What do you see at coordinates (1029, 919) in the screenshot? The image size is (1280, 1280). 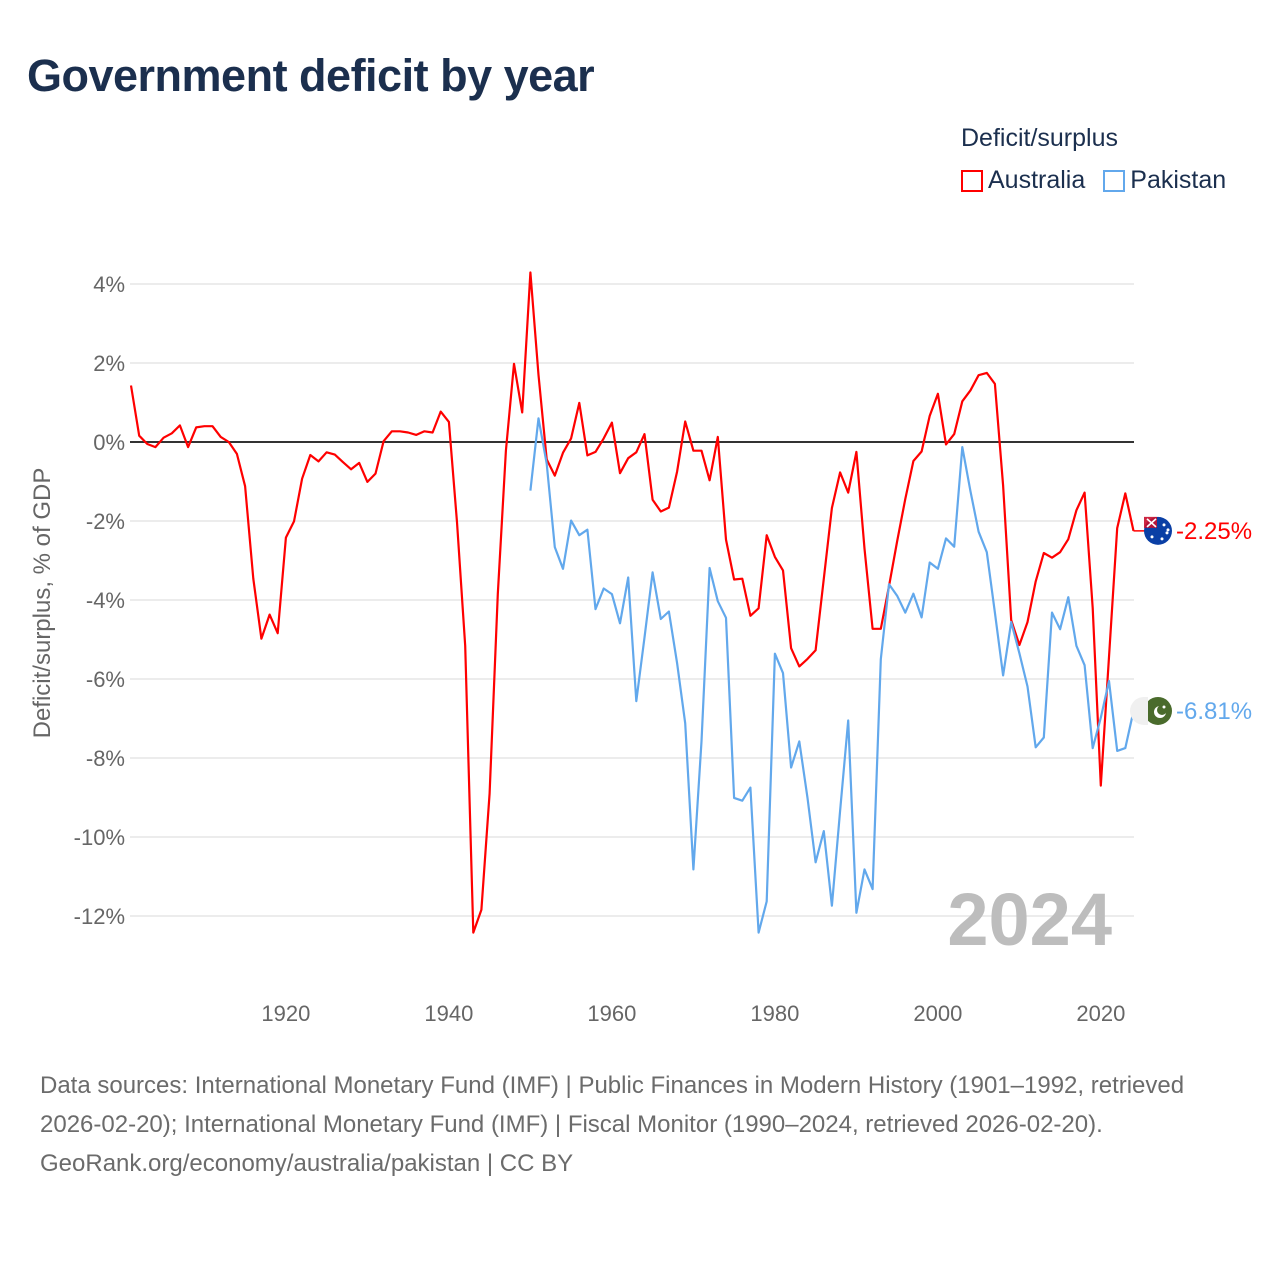 I see `year-watermark: 2024` at bounding box center [1029, 919].